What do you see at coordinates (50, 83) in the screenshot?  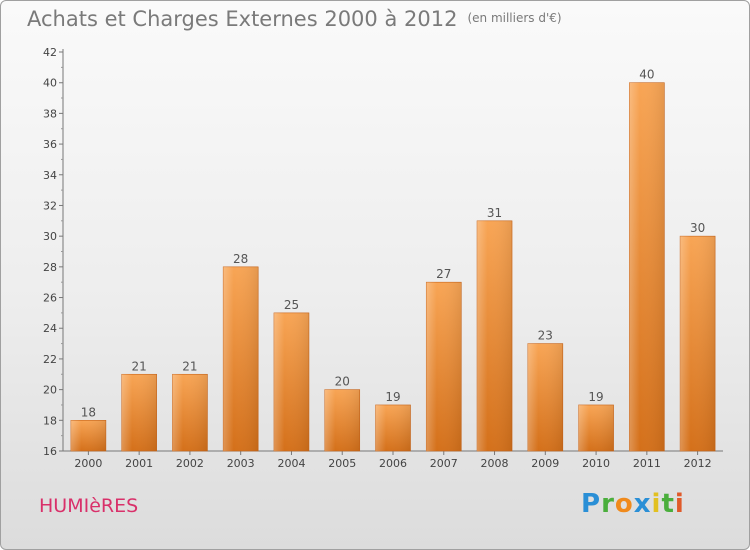 I see `y-tick-label: 40` at bounding box center [50, 83].